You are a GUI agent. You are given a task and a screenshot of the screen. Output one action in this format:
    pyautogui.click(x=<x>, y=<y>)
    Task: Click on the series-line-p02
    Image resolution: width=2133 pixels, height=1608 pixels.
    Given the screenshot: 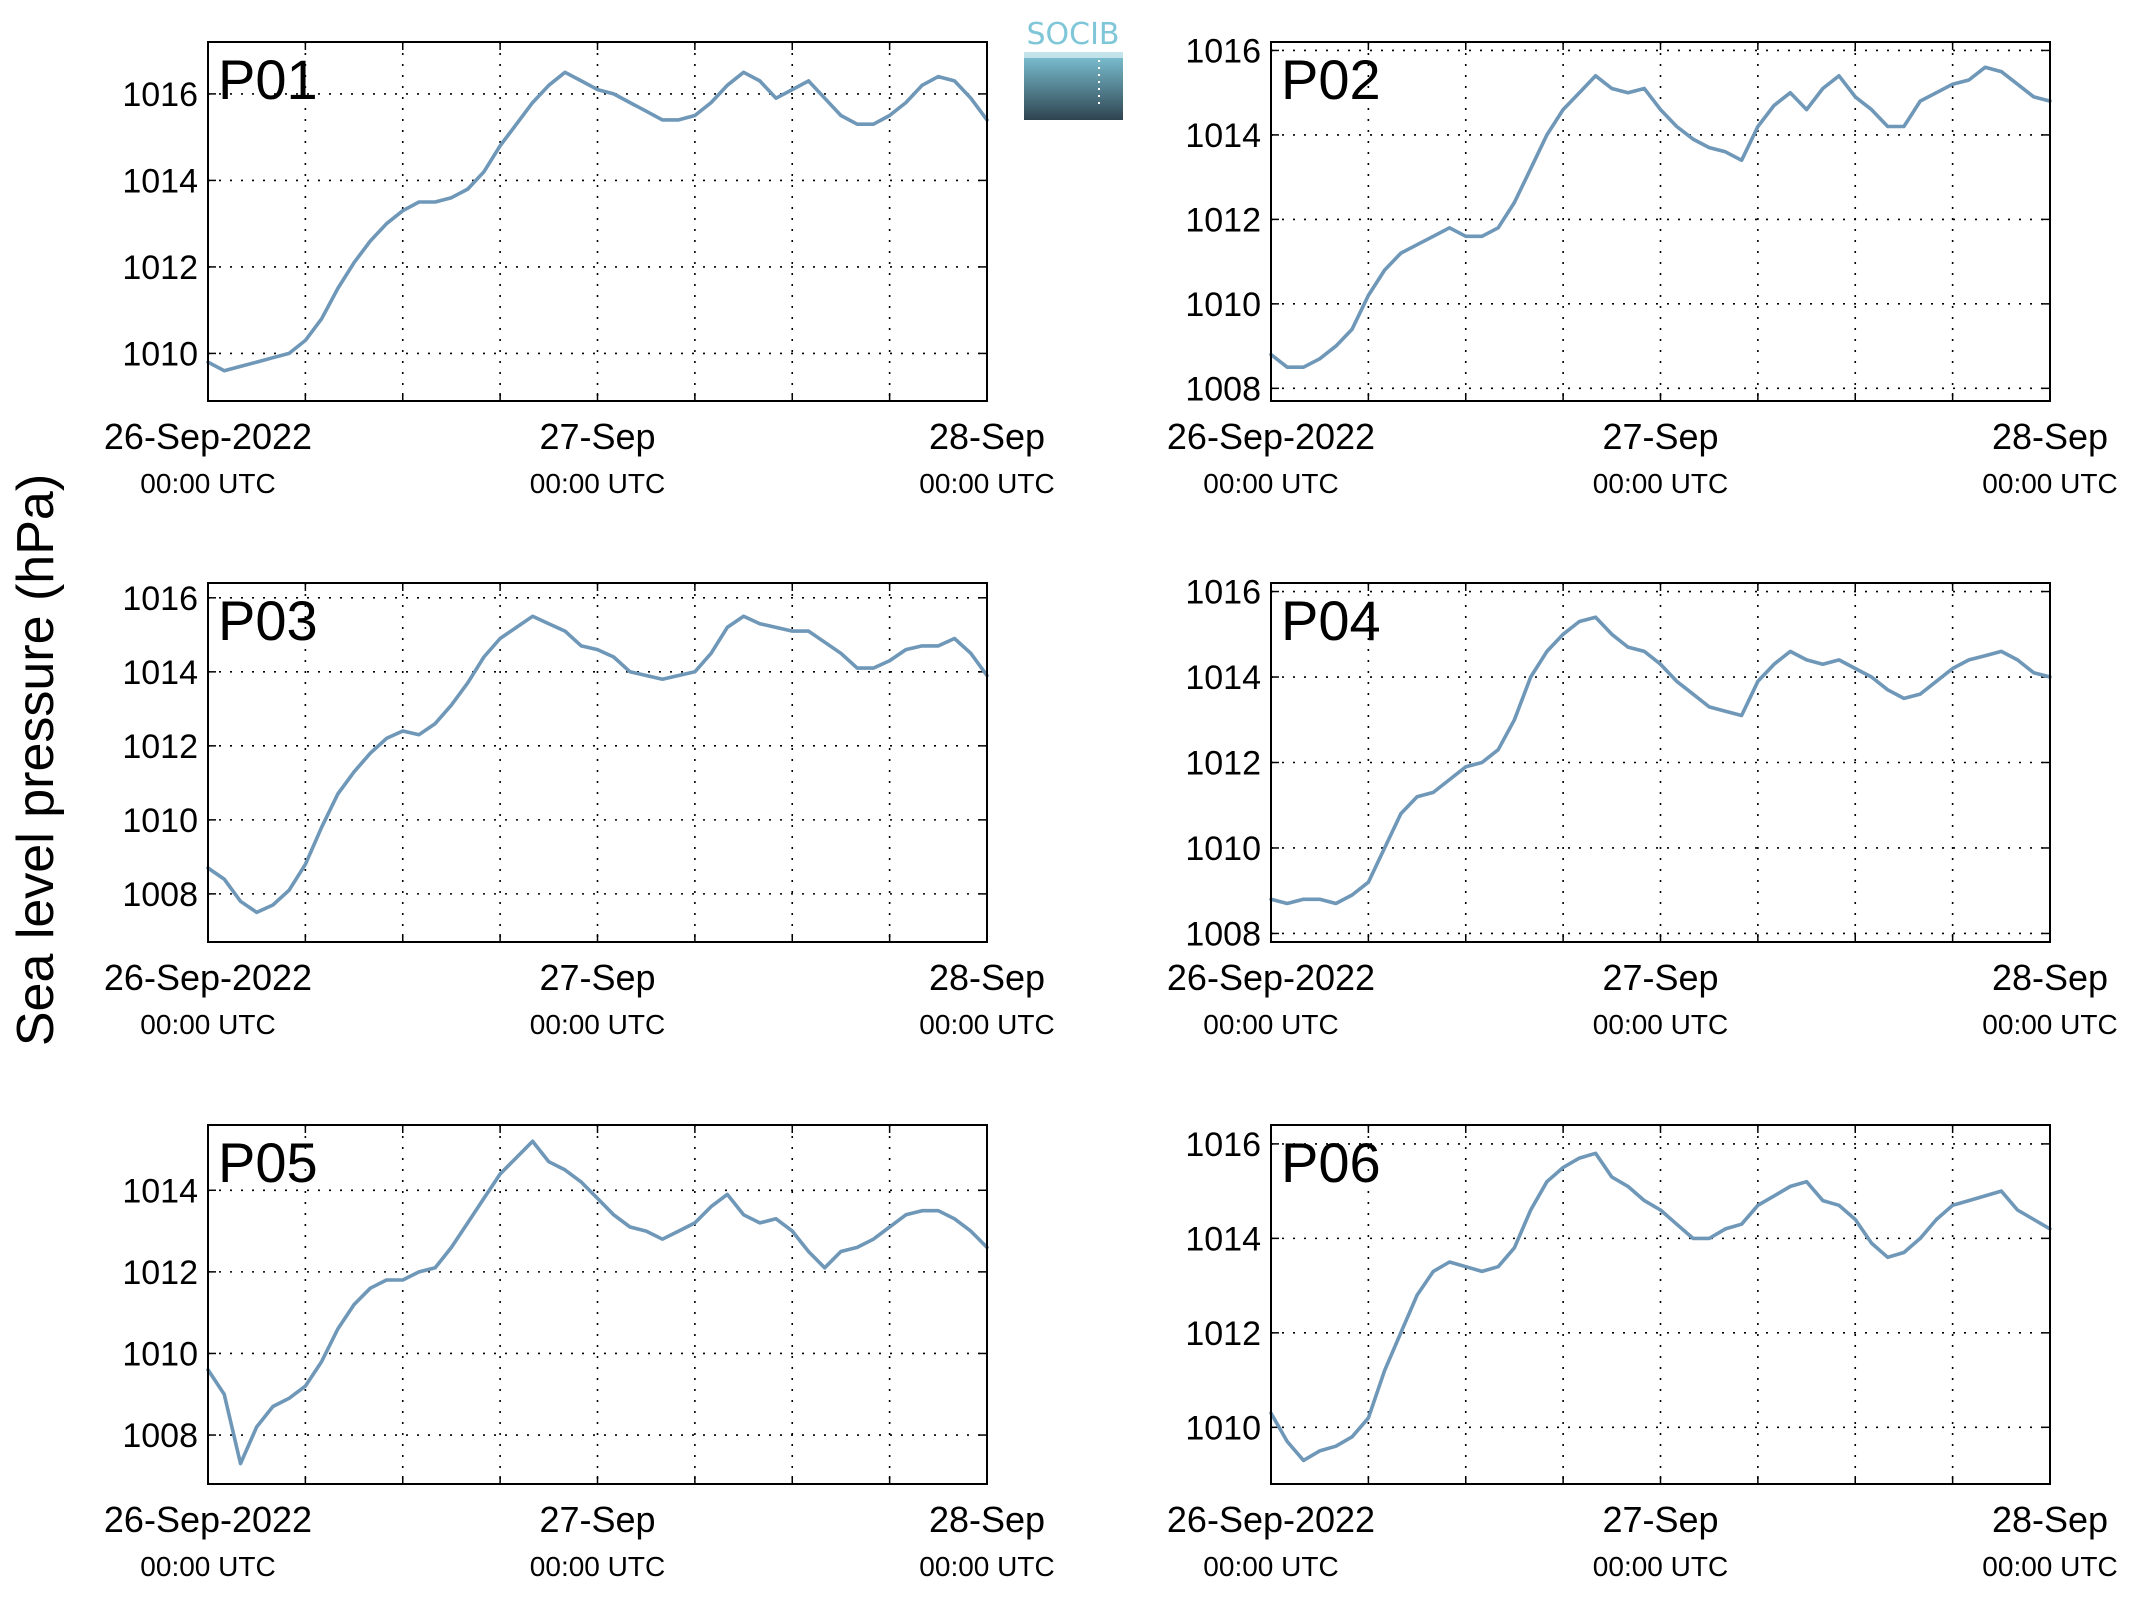 What is the action you would take?
    pyautogui.click(x=1660, y=217)
    